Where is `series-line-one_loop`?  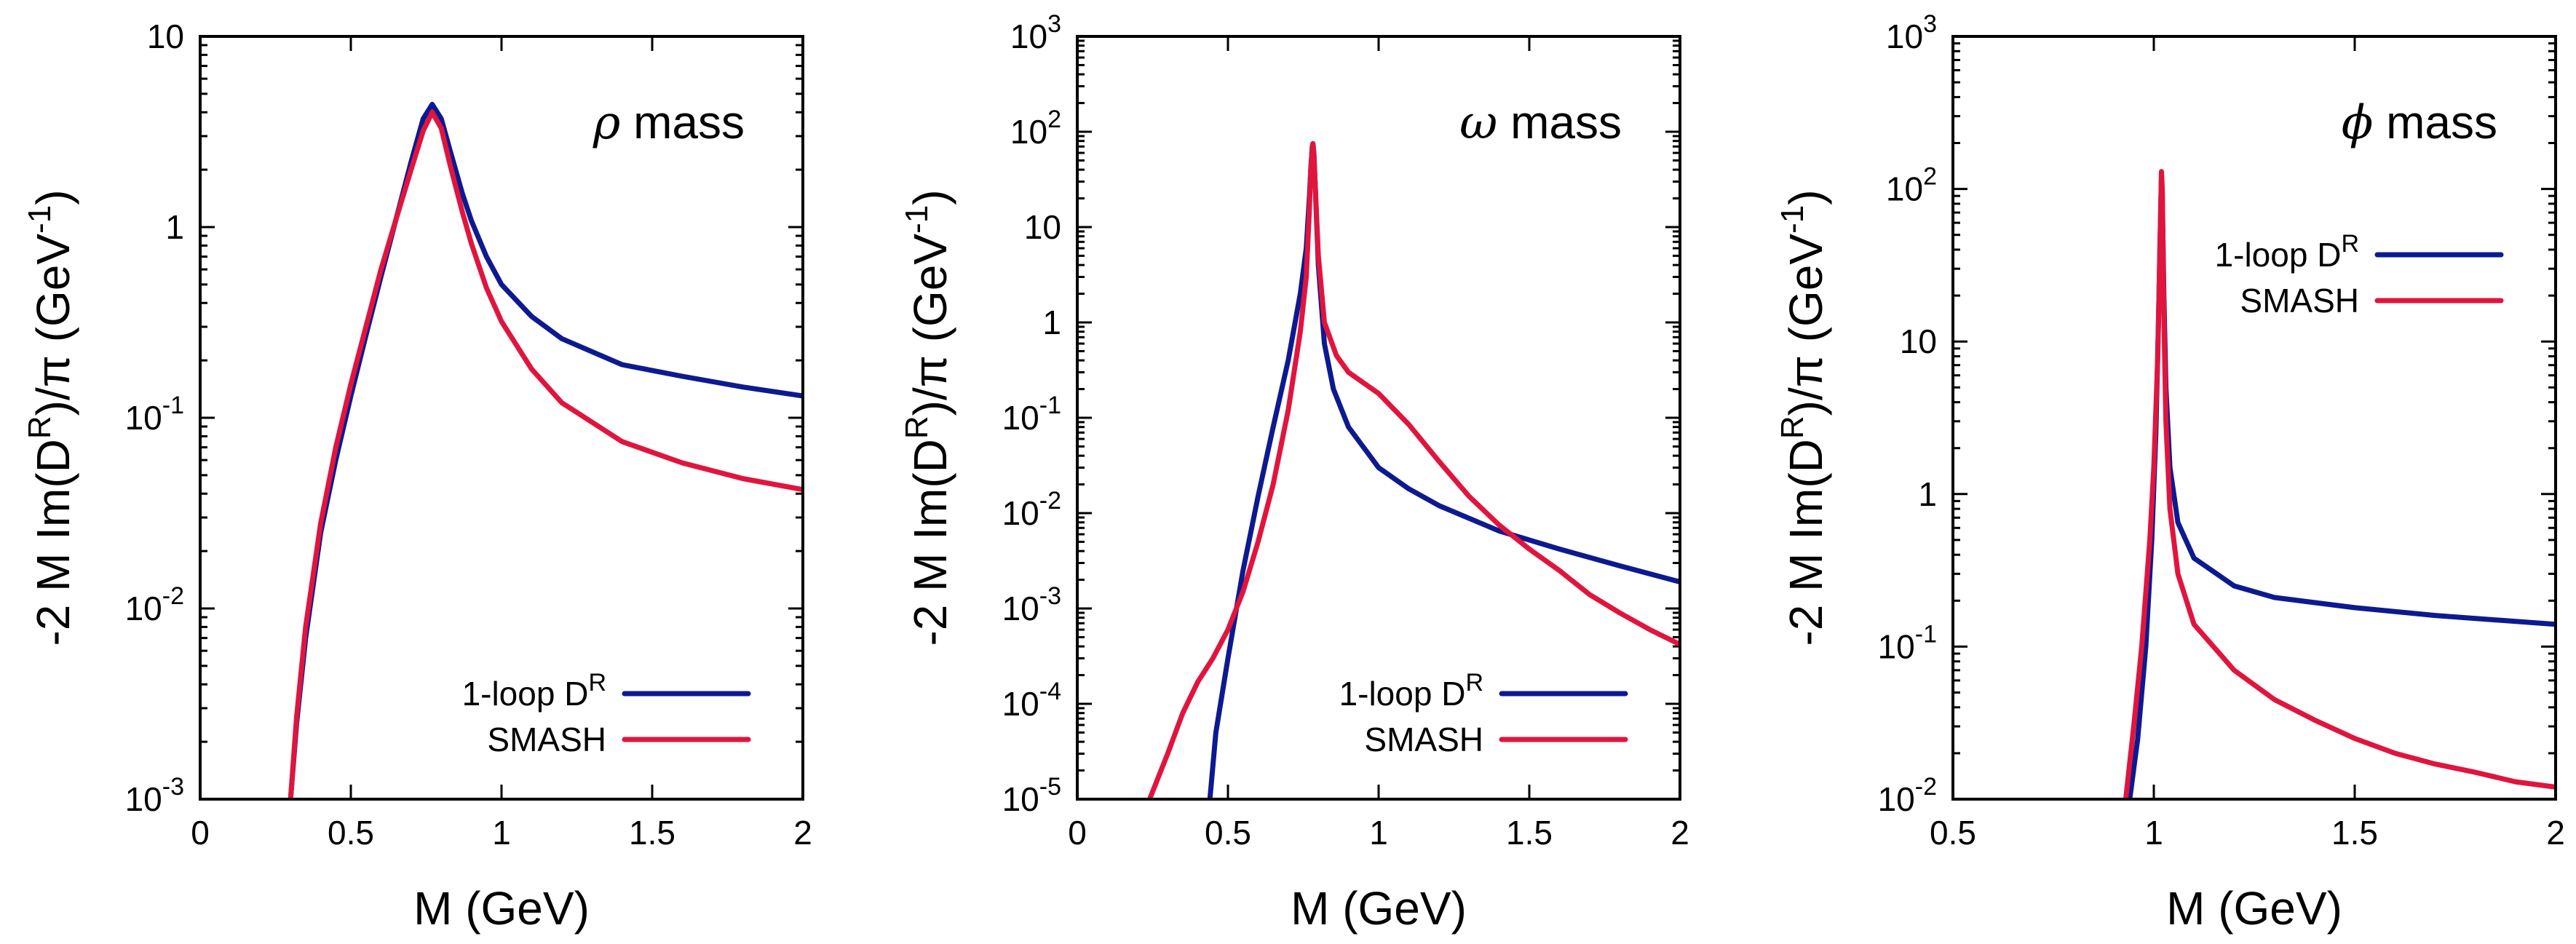
series-line-one_loop is located at coordinates (2341, 486).